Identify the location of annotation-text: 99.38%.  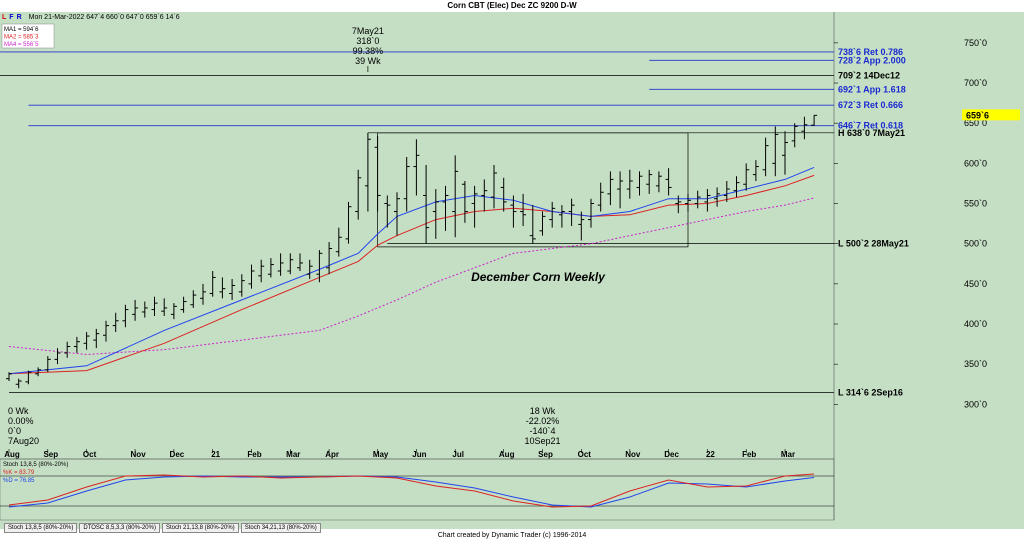
(368, 51).